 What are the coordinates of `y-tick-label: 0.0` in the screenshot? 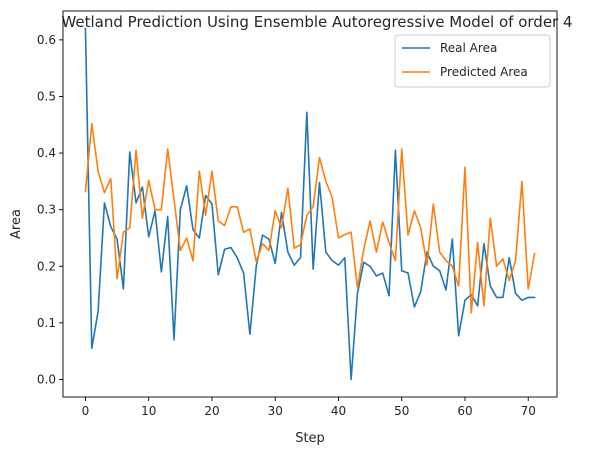 It's located at (46, 379).